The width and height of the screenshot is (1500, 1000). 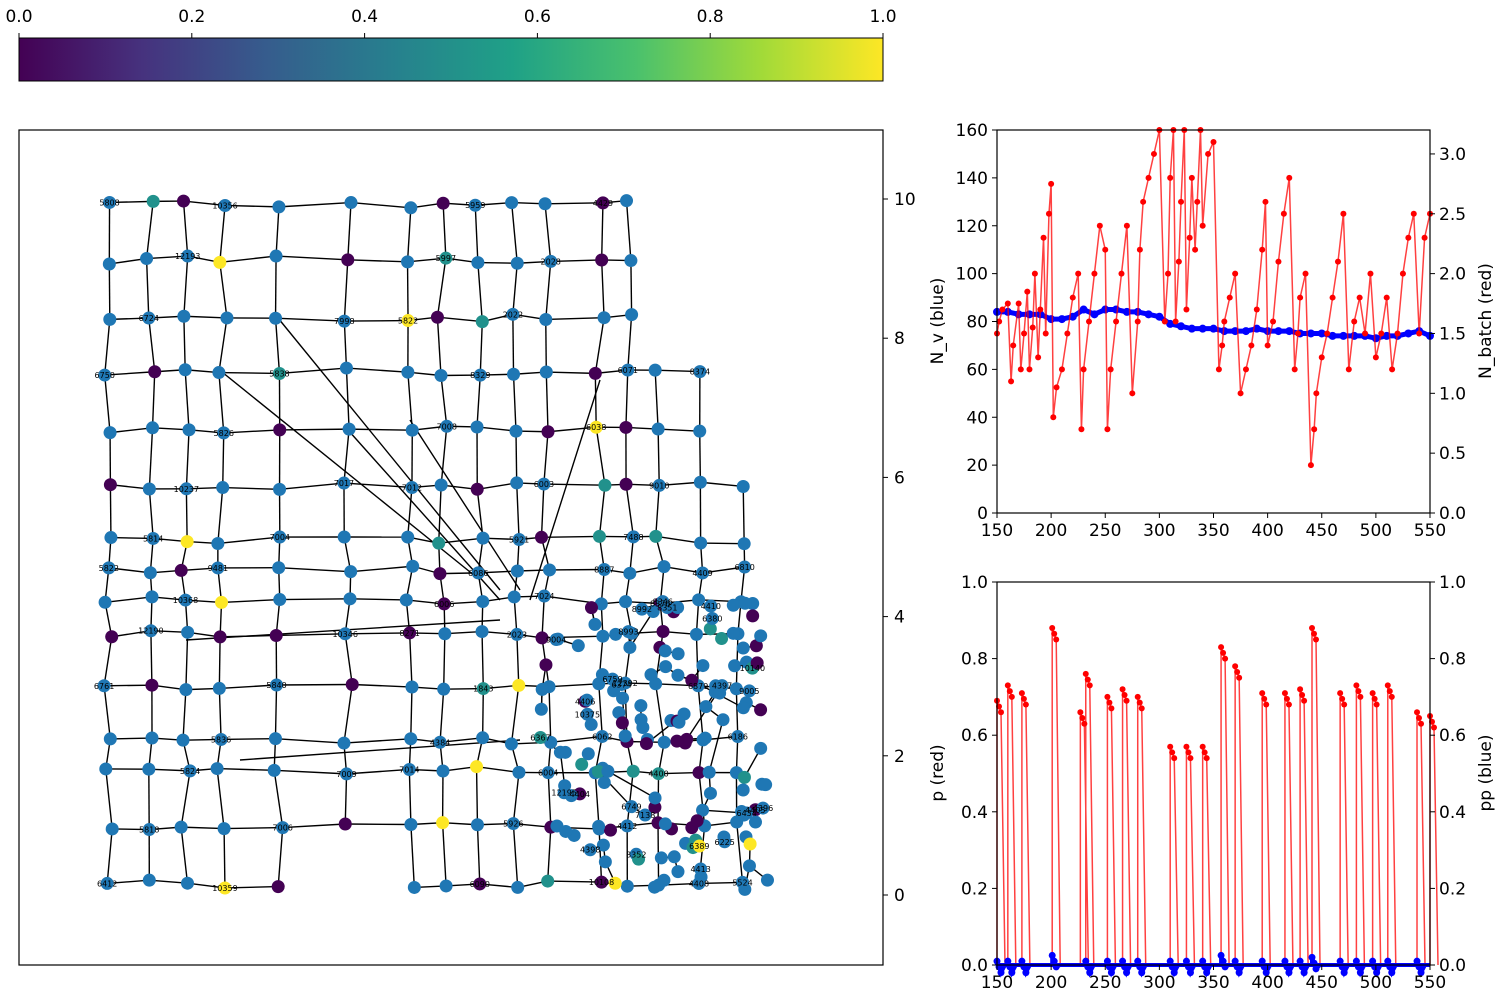 What do you see at coordinates (659, 485) in the screenshot?
I see `network-node-label: 9010` at bounding box center [659, 485].